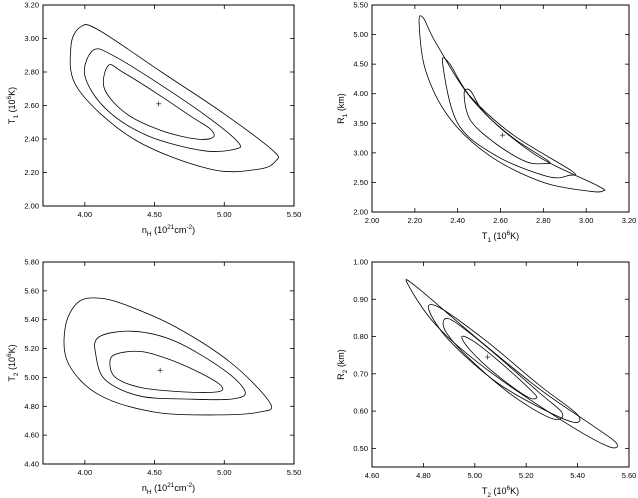  I want to click on y-tick-label: 2.40, so click(31, 139).